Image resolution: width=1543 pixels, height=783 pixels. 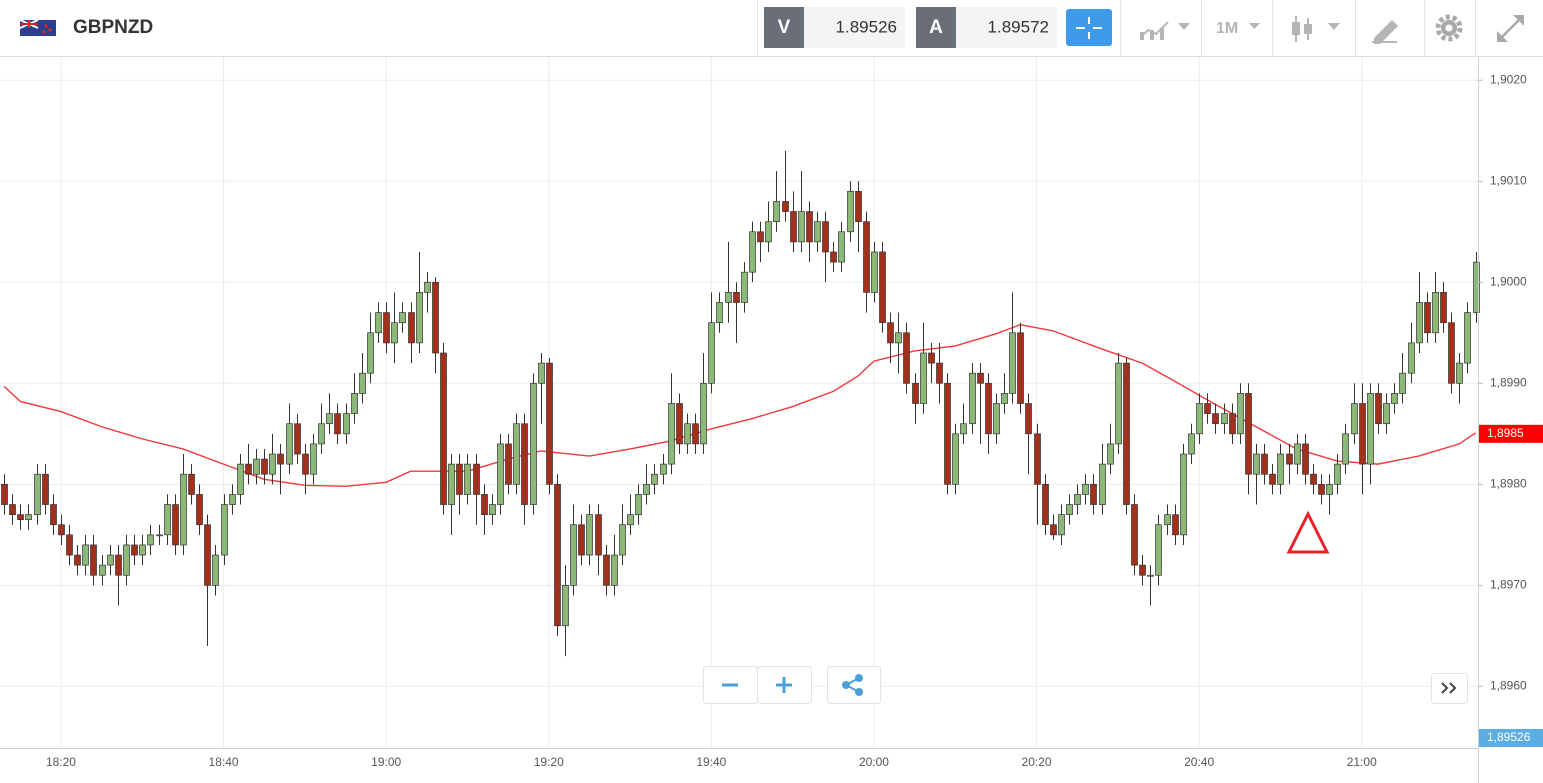 I want to click on drawing-button, so click(x=1385, y=32).